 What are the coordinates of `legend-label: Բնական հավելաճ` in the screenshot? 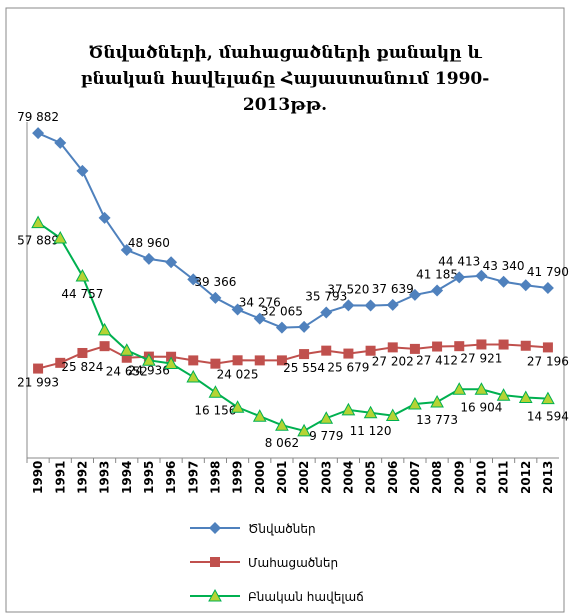 It's located at (306, 597).